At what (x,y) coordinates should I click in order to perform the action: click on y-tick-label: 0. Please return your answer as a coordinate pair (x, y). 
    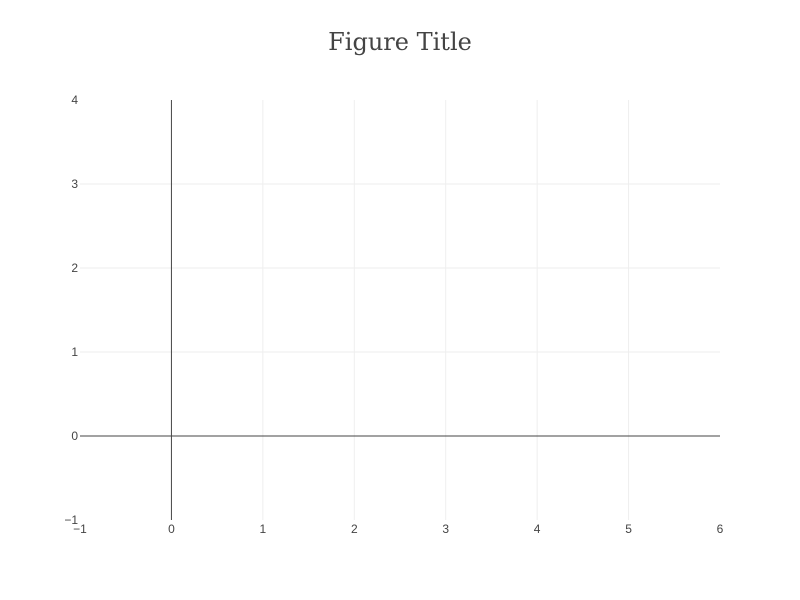
    Looking at the image, I should click on (74, 436).